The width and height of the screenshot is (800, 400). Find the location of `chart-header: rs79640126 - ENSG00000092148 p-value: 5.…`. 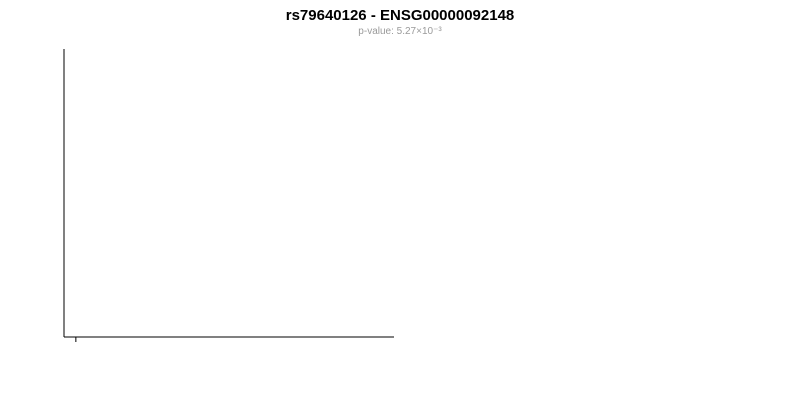

chart-header: rs79640126 - ENSG00000092148 p-value: 5.… is located at coordinates (400, 18).